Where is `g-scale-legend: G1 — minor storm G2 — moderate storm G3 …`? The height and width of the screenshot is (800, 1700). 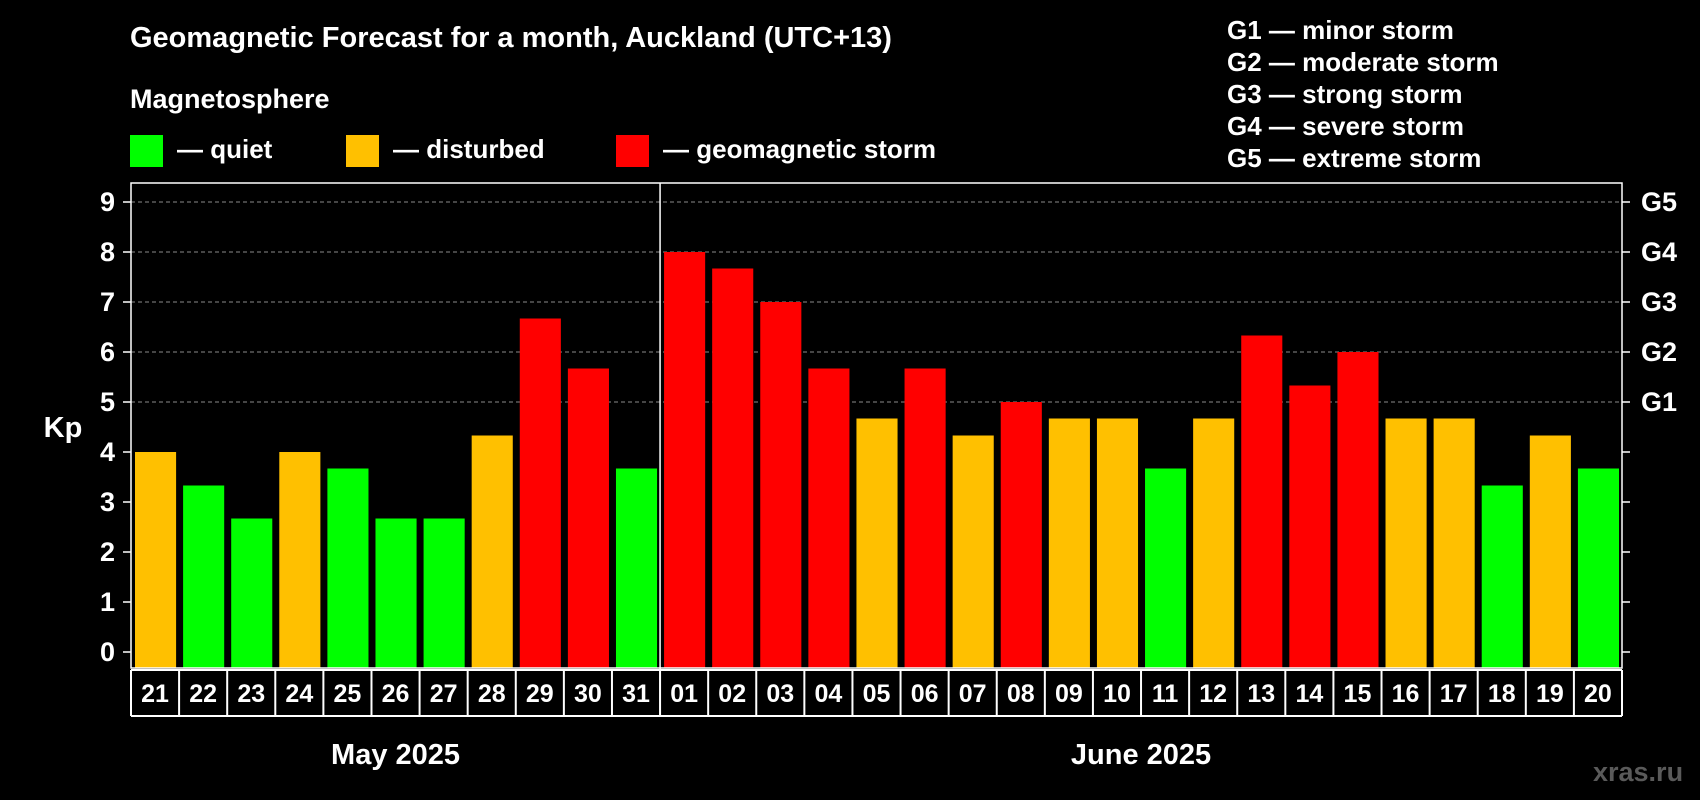
g-scale-legend: G1 — minor storm G2 — moderate storm G3 … is located at coordinates (1363, 94).